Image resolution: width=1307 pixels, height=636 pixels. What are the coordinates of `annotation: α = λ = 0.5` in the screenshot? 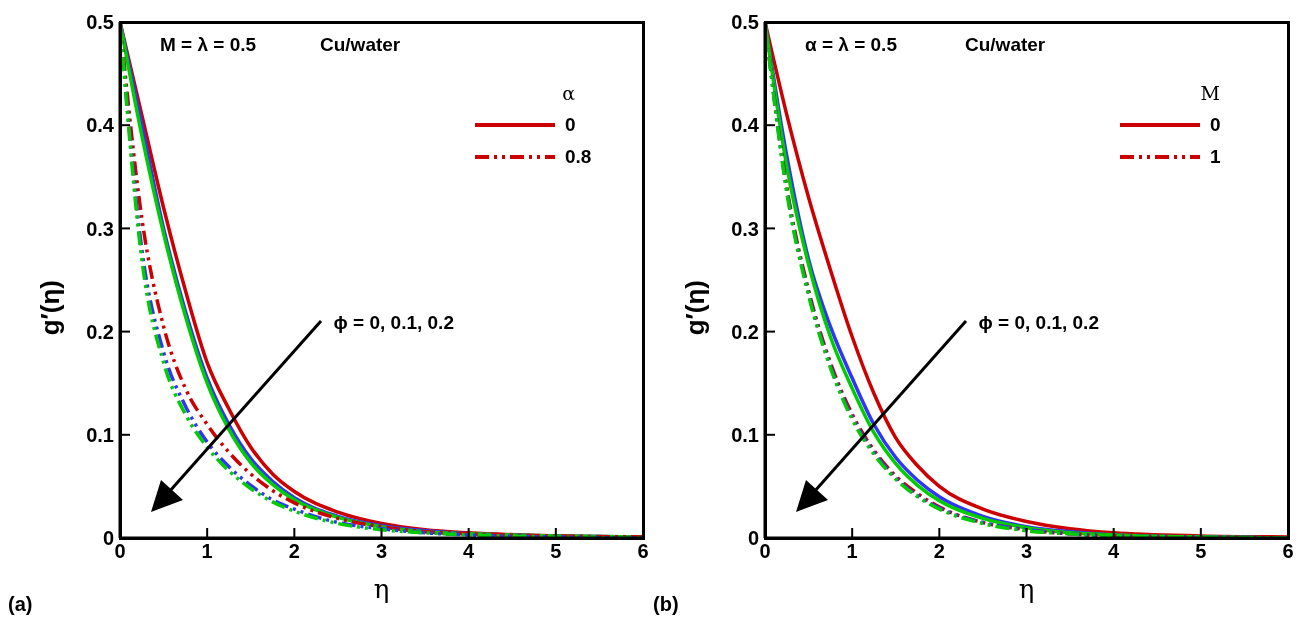 It's located at (851, 45).